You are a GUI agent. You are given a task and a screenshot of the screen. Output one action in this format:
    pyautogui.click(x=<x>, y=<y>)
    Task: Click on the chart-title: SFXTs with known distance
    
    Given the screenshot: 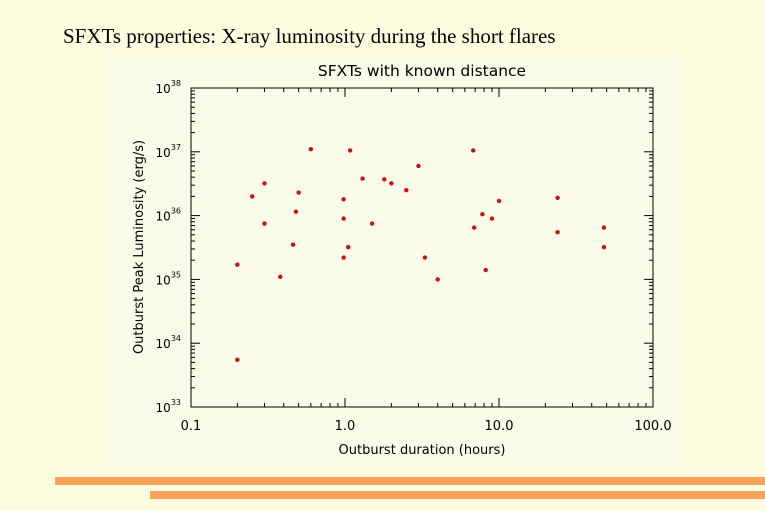 What is the action you would take?
    pyautogui.click(x=422, y=71)
    